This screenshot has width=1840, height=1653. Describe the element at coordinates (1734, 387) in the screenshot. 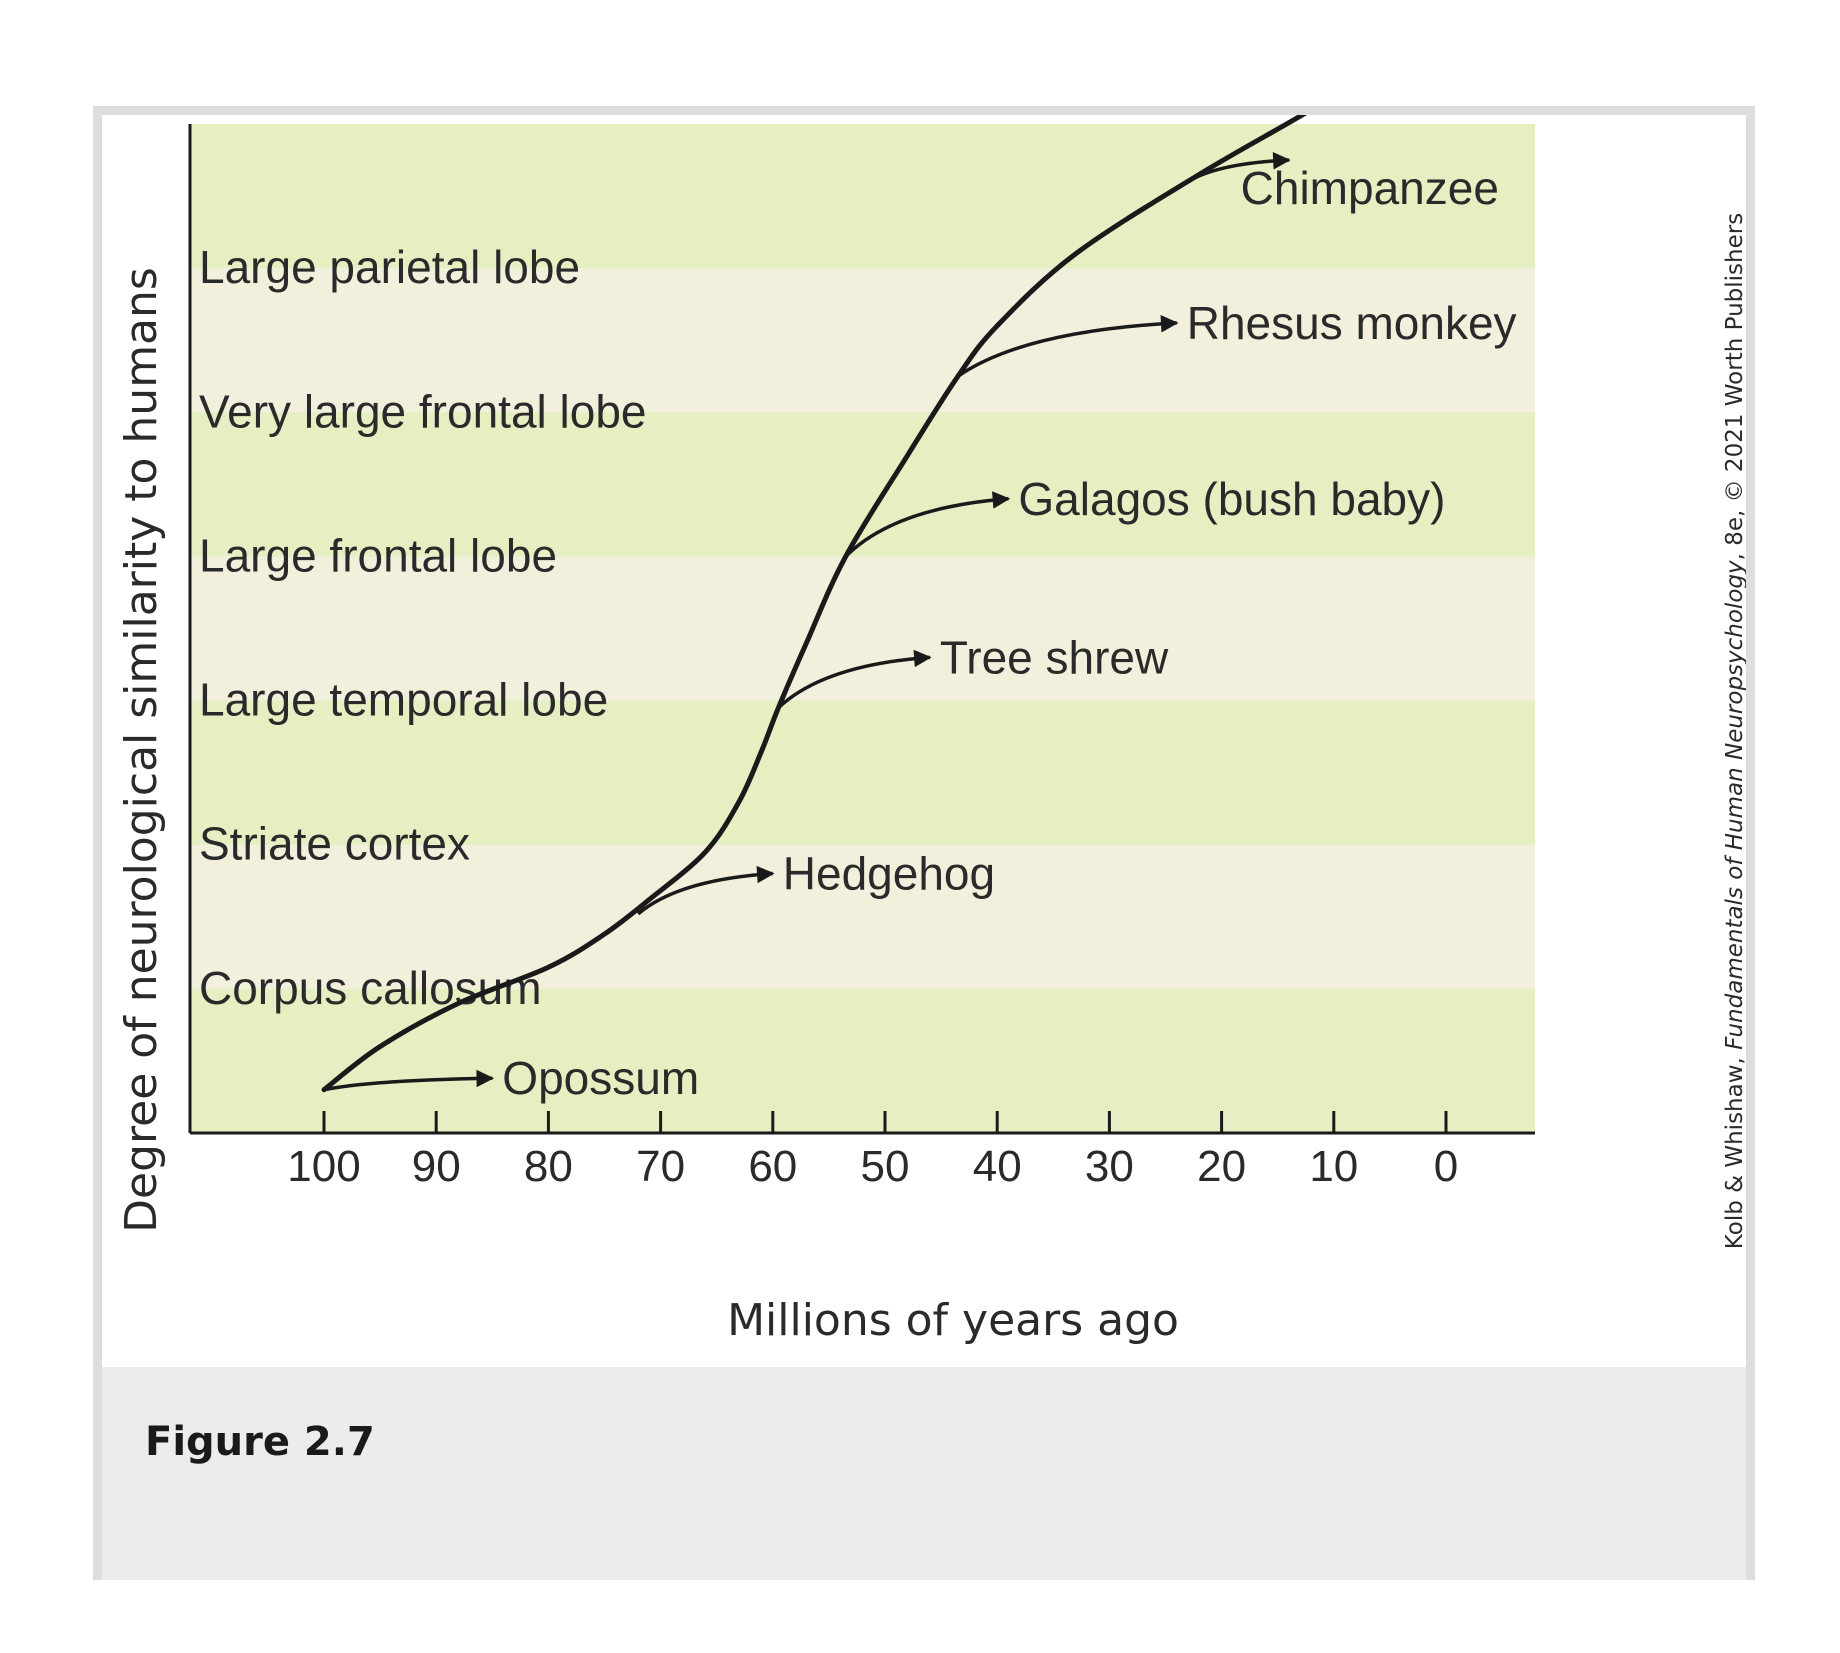

I see `credit-suffix: , 8e, © 2021 Worth Publishers` at that location.